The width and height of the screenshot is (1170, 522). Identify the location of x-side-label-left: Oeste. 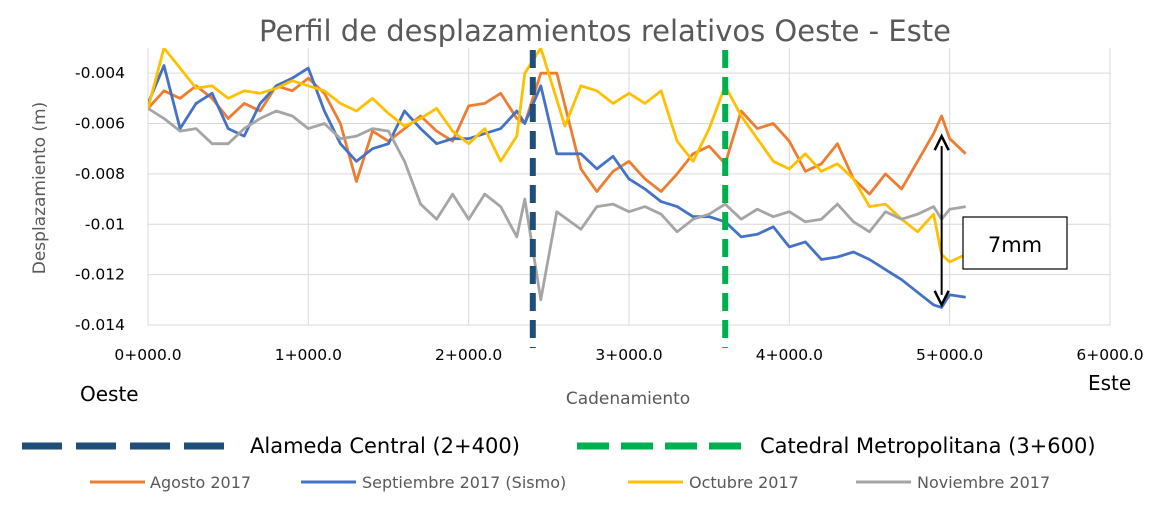
(109, 394).